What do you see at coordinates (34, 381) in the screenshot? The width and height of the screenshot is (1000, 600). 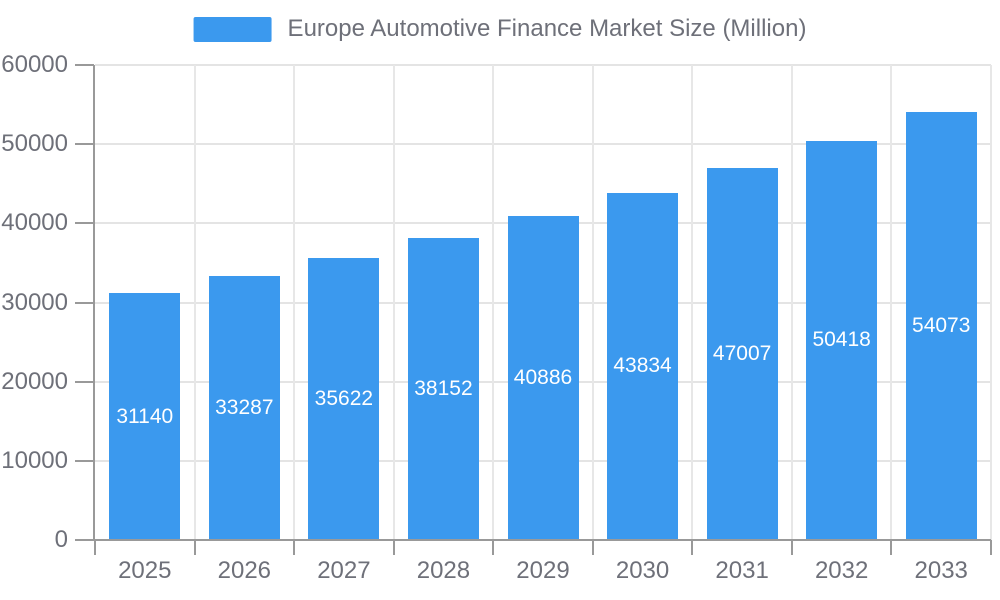 I see `y-tick-label: 20000` at bounding box center [34, 381].